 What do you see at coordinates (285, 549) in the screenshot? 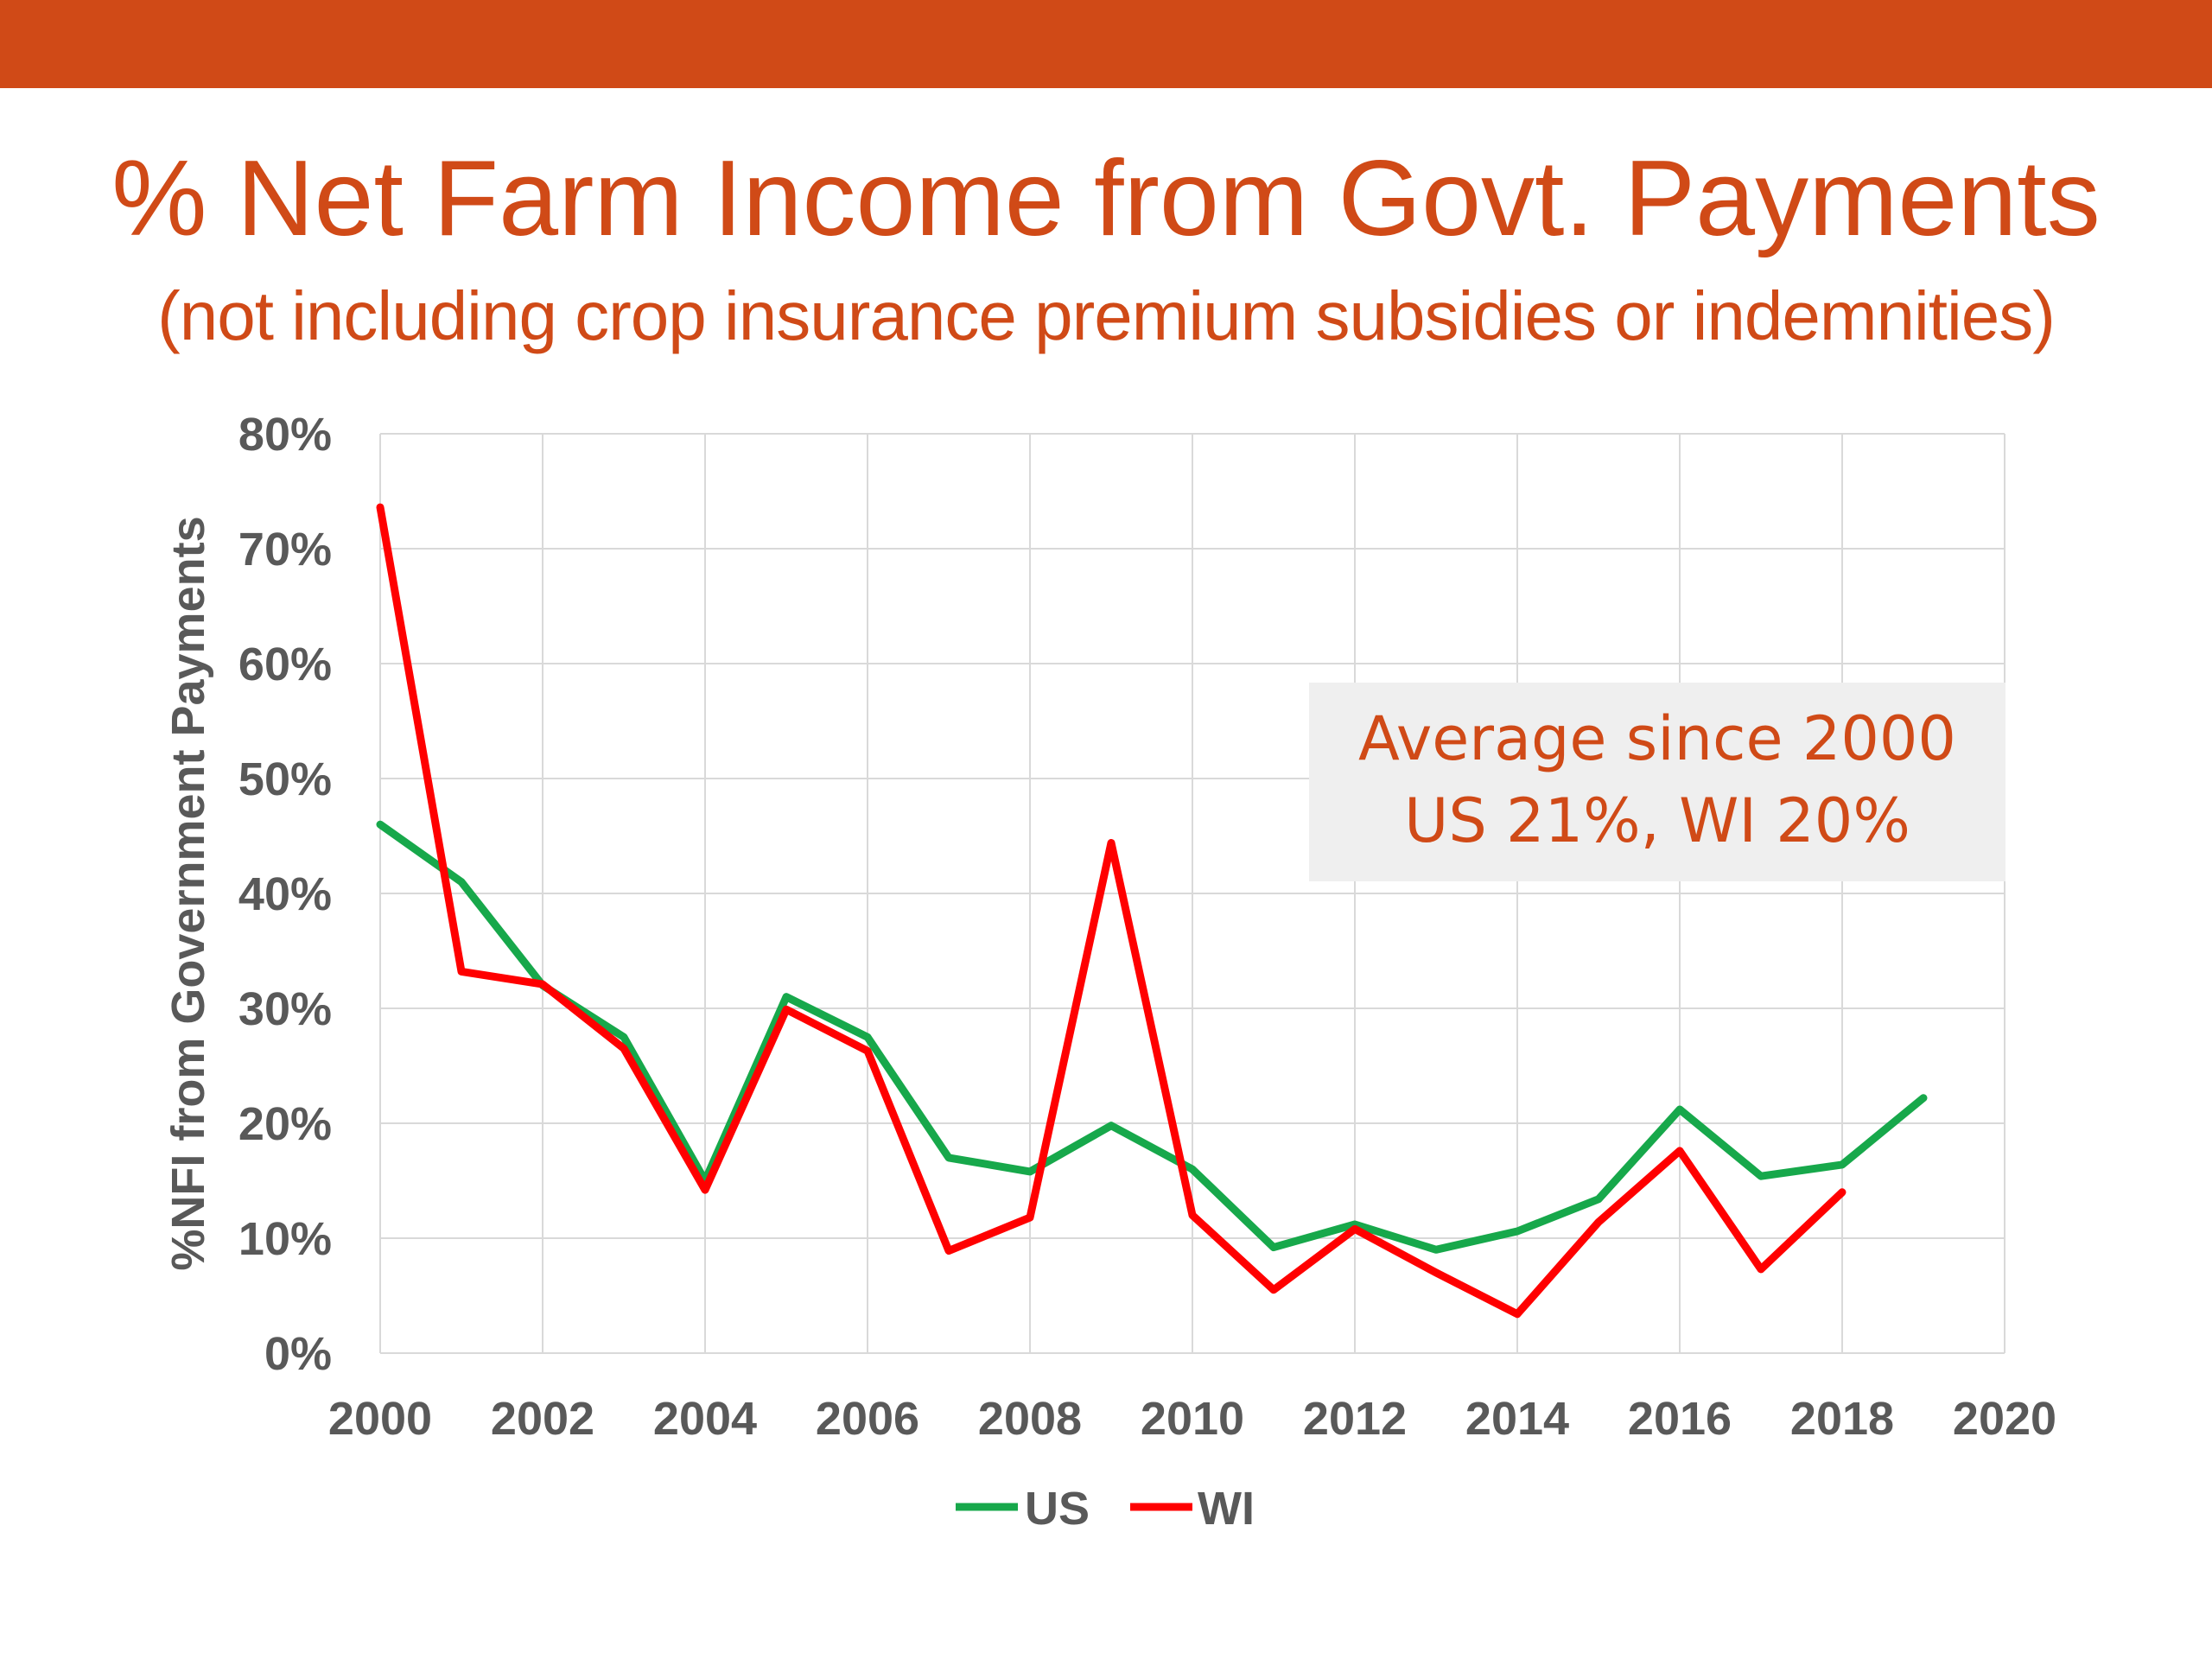
I see `y-tick-label: 70%` at bounding box center [285, 549].